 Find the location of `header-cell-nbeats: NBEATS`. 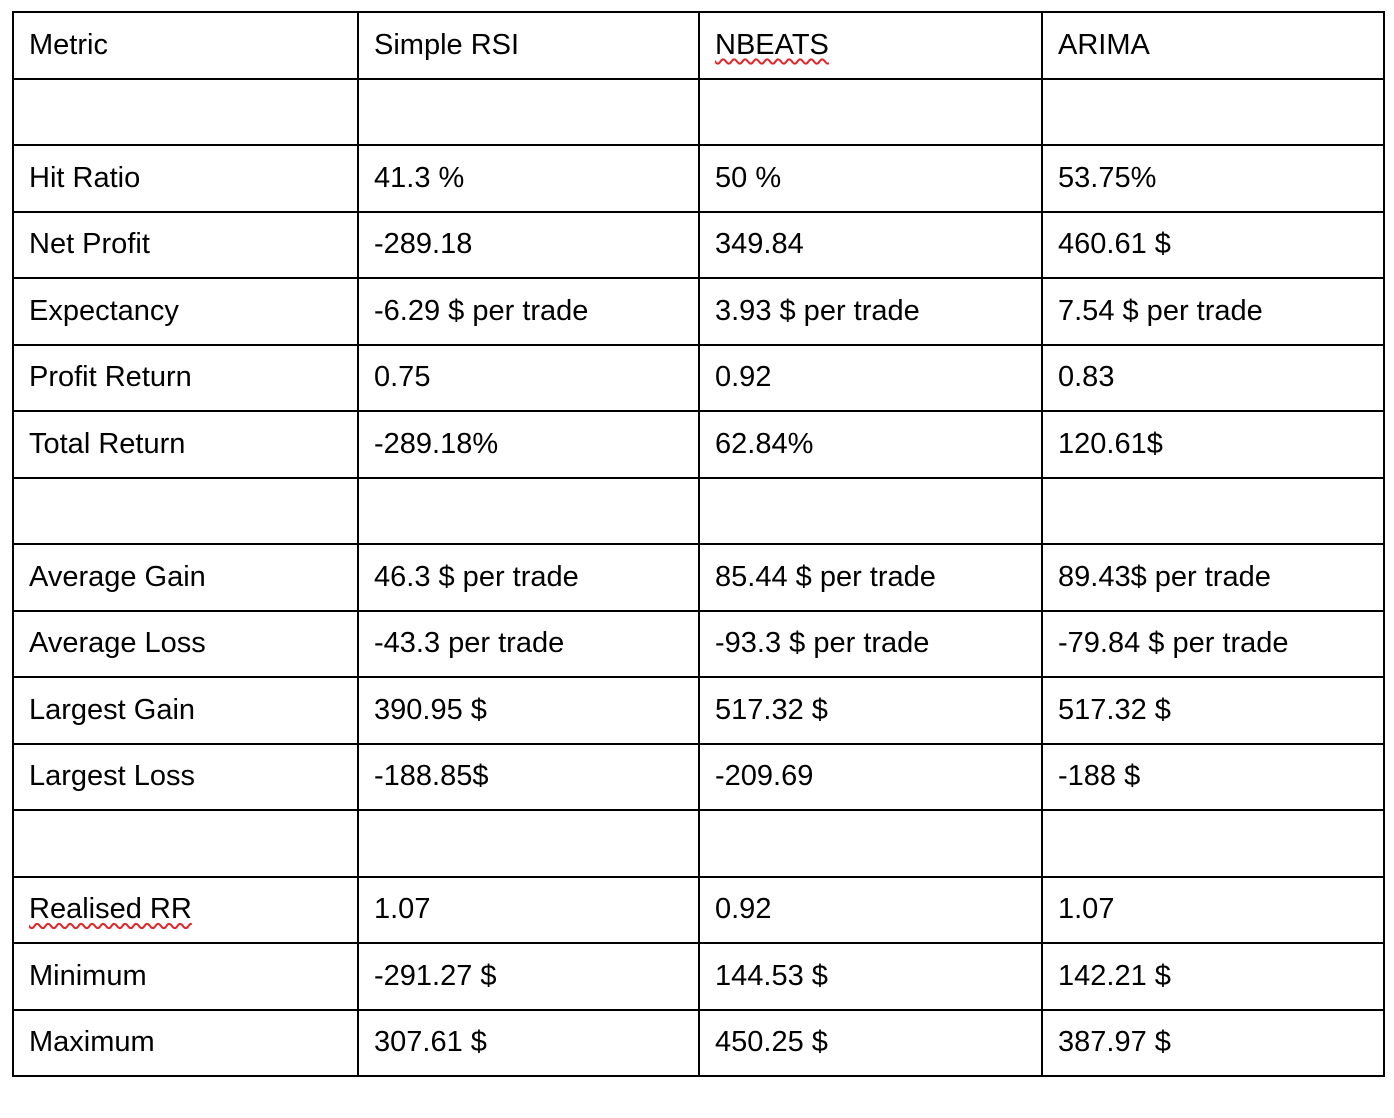

header-cell-nbeats: NBEATS is located at coordinates (870, 45).